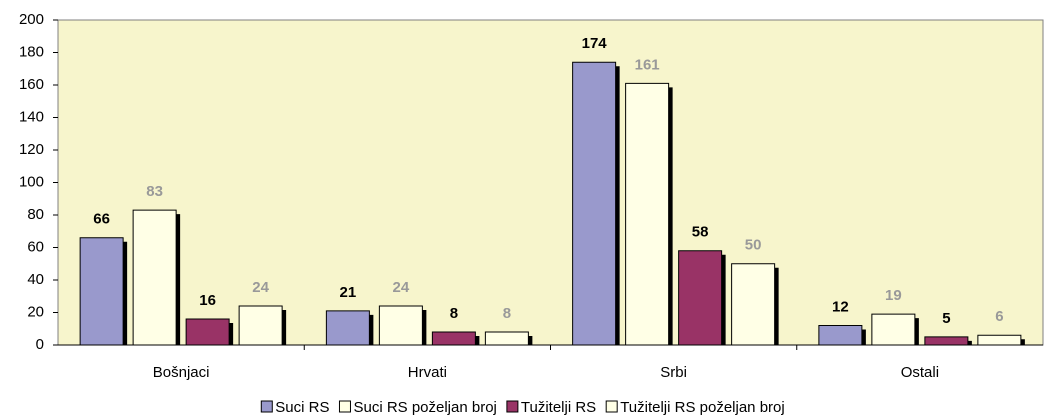 Image resolution: width=1046 pixels, height=419 pixels. Describe the element at coordinates (424, 407) in the screenshot. I see `legend-label: Suci RS poželjan broj` at that location.